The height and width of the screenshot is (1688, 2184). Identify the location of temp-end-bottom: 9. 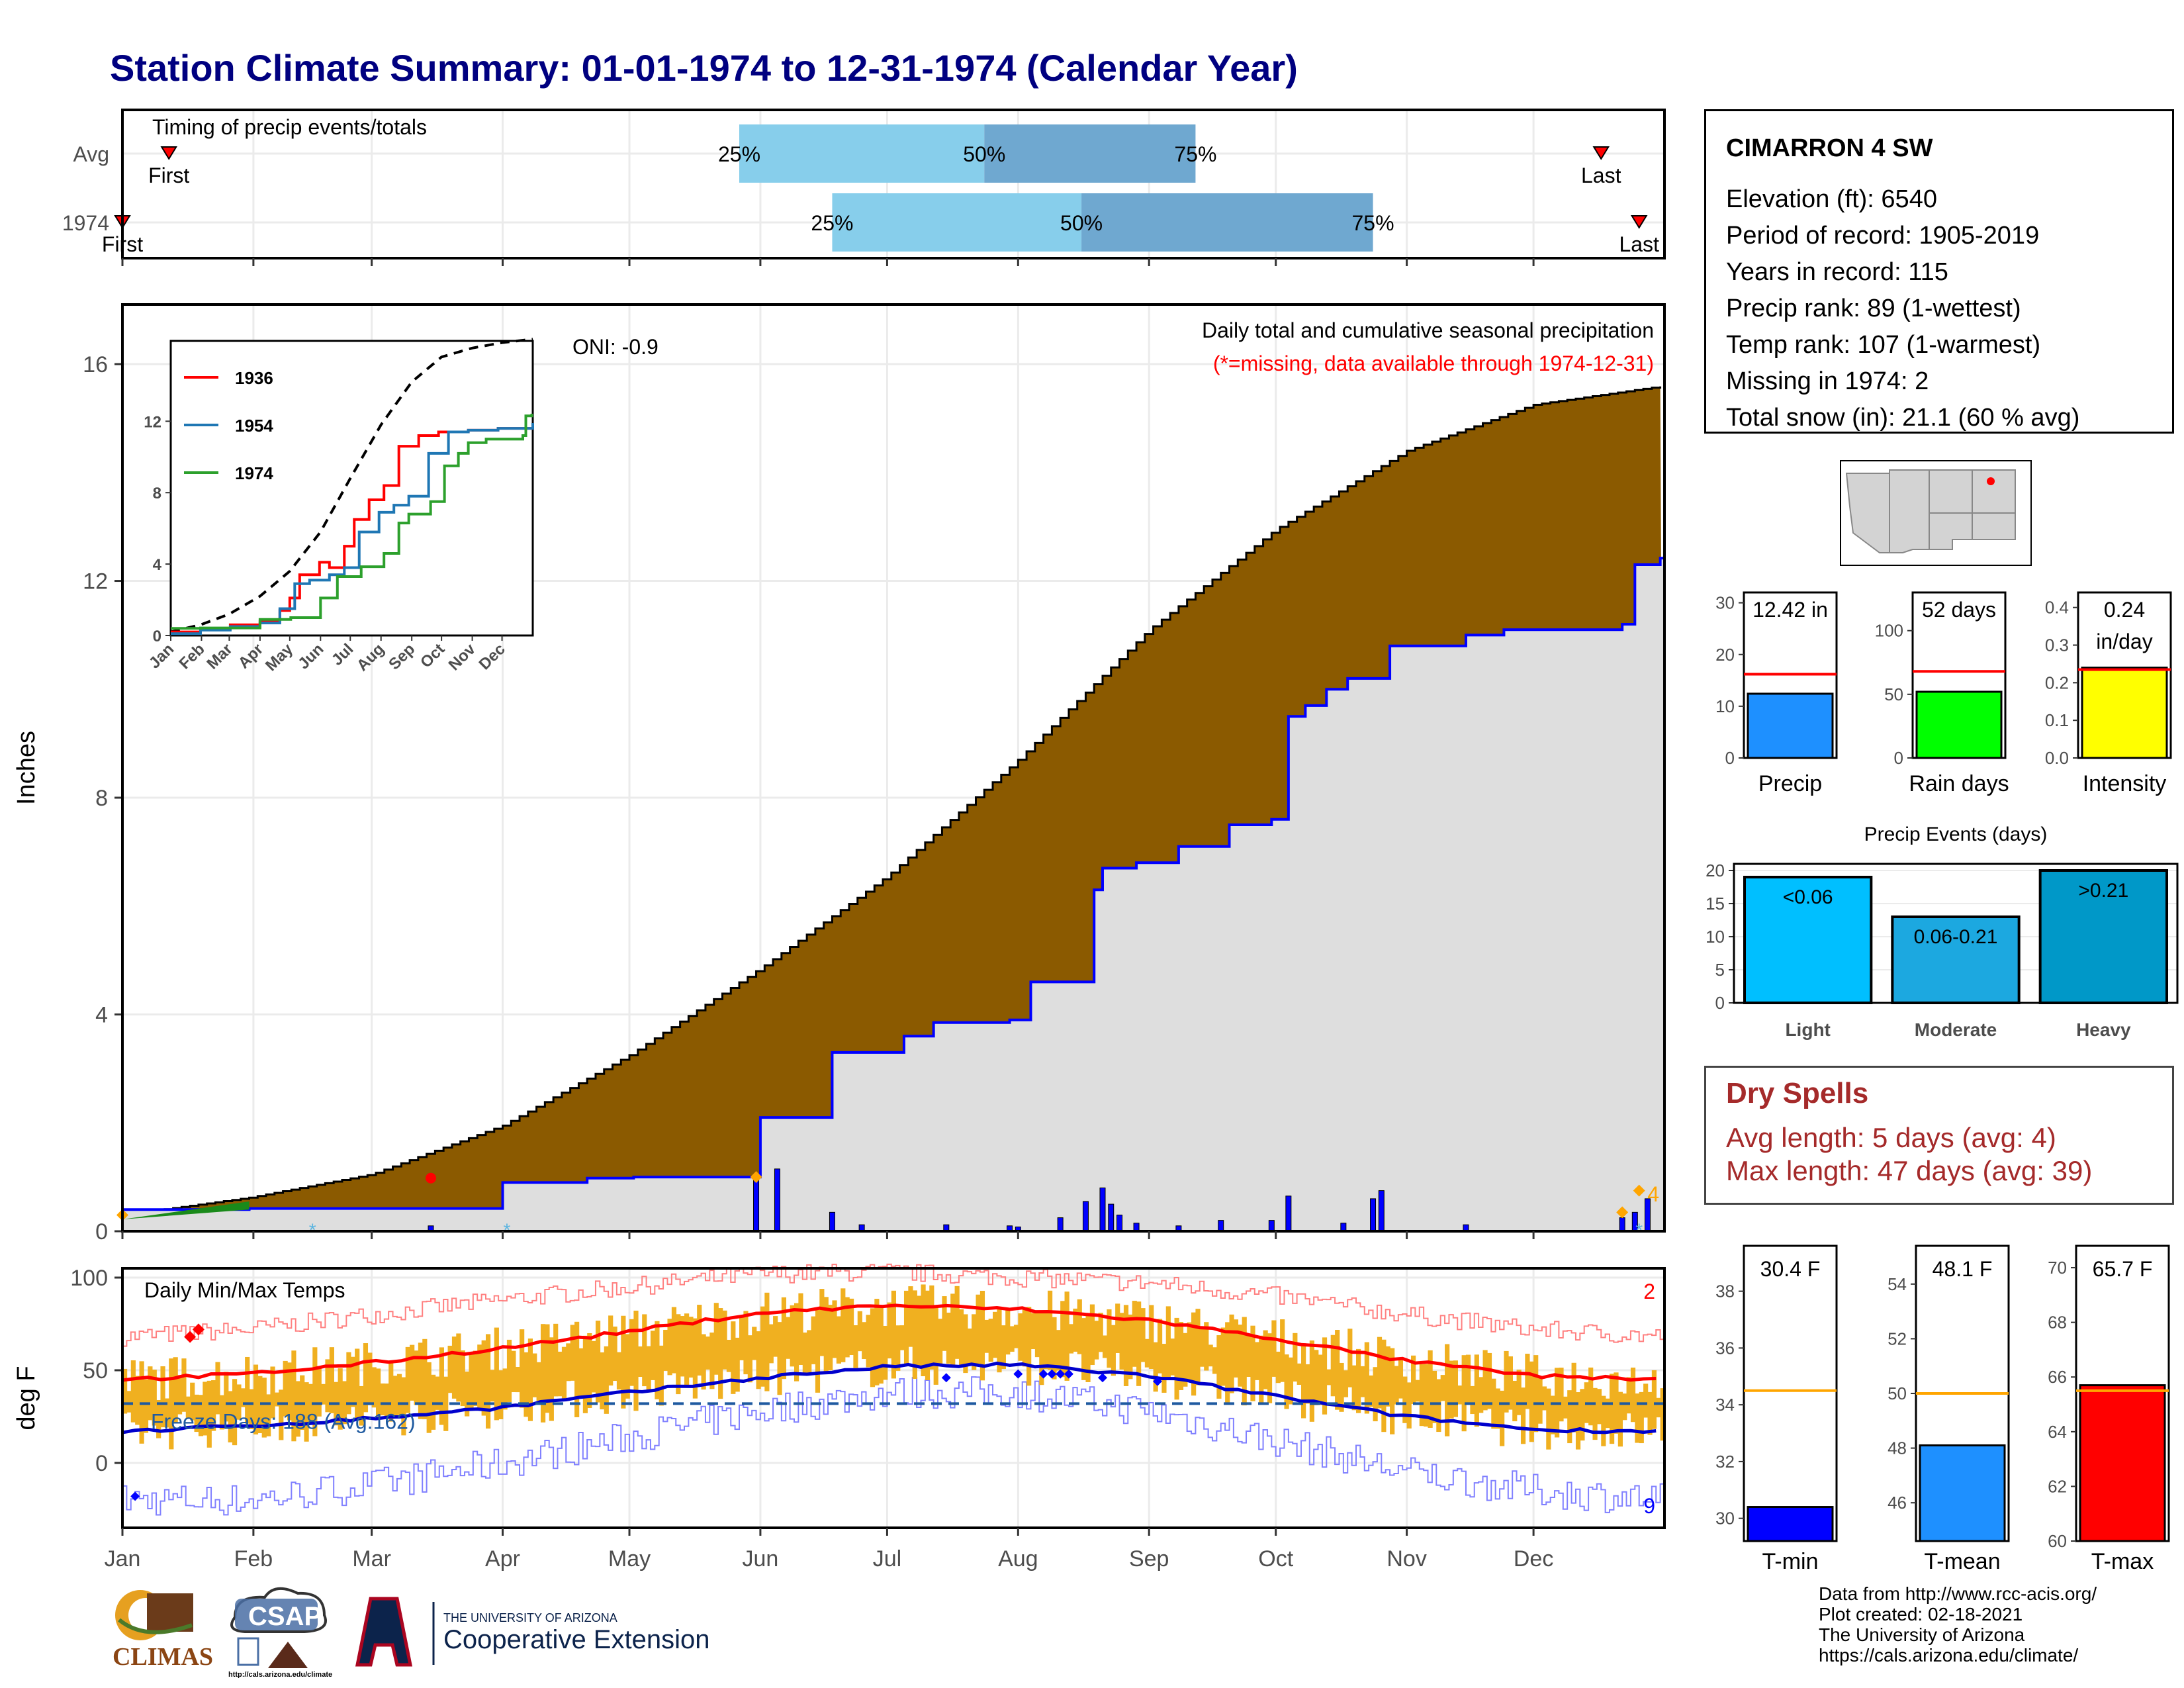
(1649, 1506).